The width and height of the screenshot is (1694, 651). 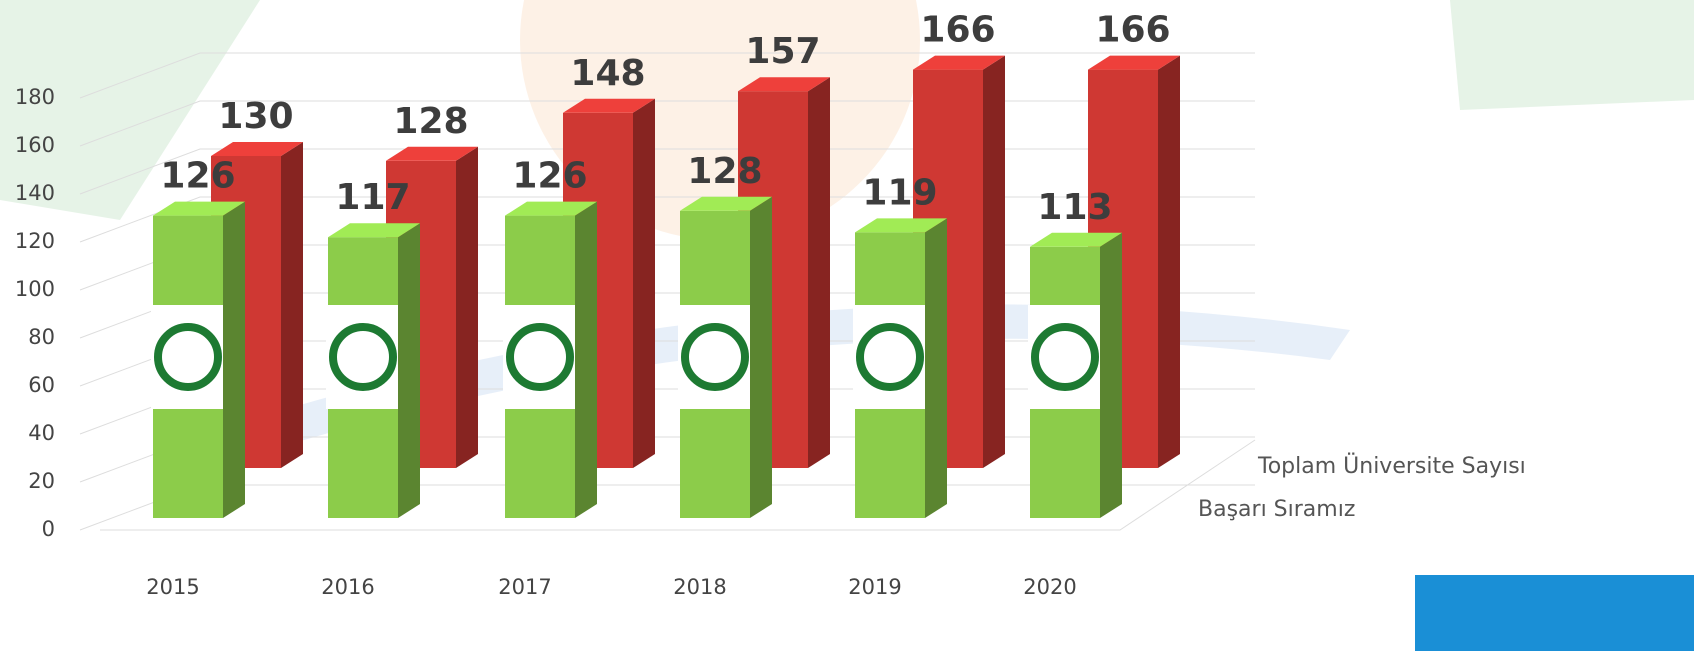 I want to click on y-tick-label: 180, so click(x=35, y=97).